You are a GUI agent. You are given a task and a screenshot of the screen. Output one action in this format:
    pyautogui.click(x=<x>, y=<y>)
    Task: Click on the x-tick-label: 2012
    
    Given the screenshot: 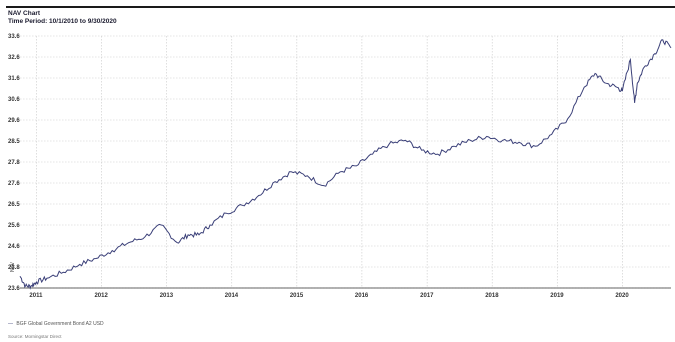 What is the action you would take?
    pyautogui.click(x=101, y=296)
    